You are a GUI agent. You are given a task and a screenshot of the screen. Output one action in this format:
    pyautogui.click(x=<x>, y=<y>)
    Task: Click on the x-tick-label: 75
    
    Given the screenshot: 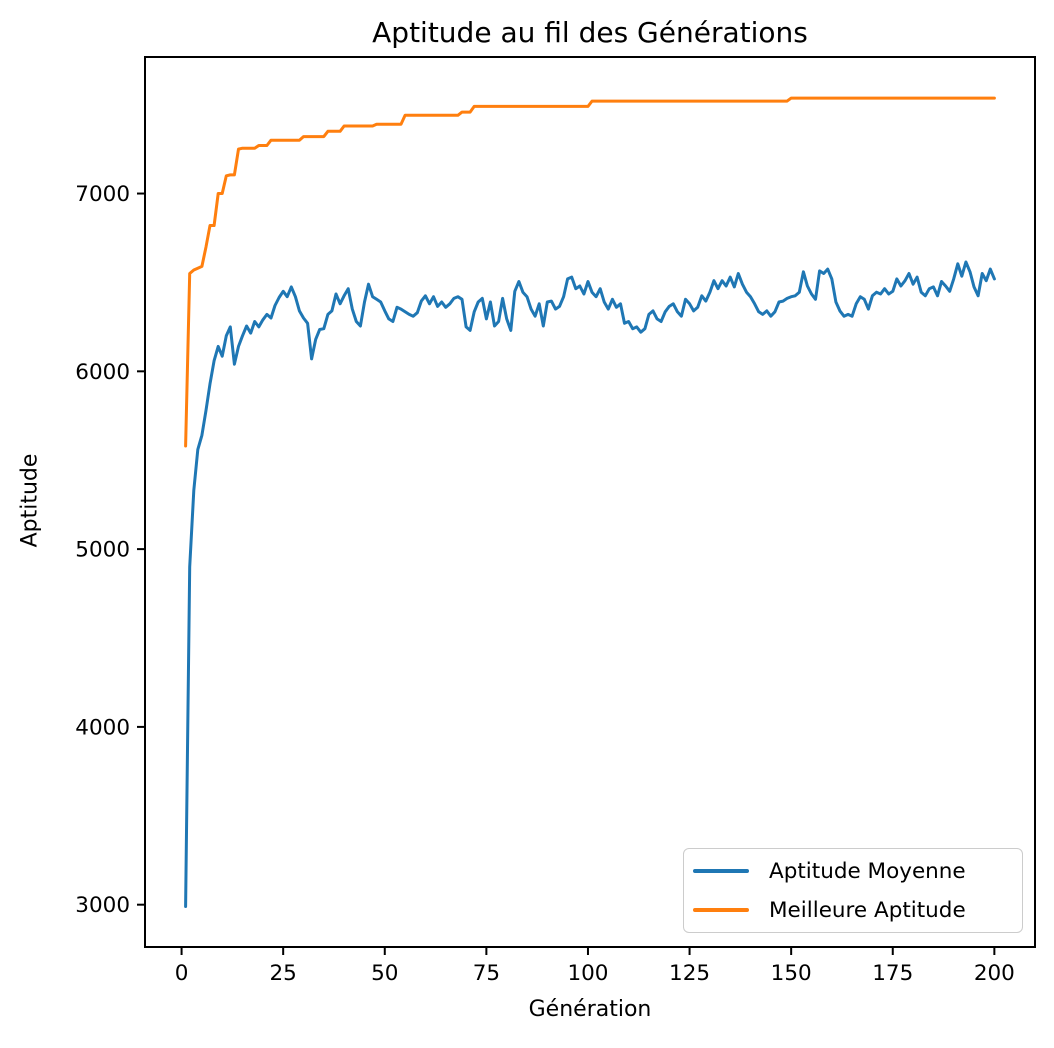 What is the action you would take?
    pyautogui.click(x=486, y=973)
    